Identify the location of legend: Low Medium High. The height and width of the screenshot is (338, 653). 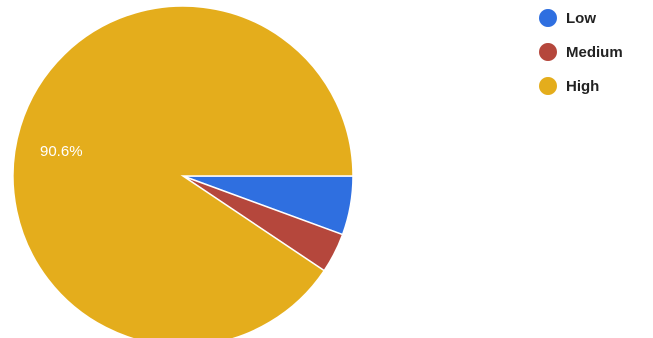
(581, 52).